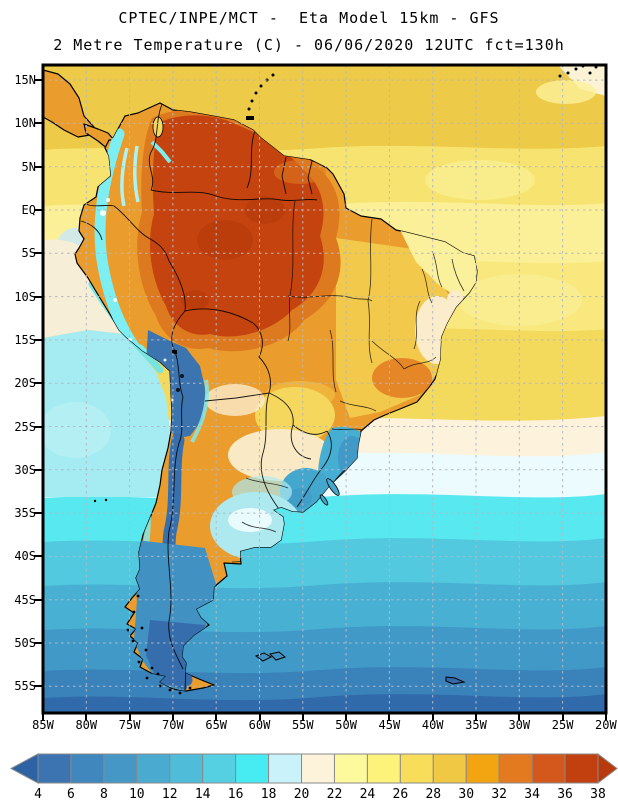 This screenshot has height=800, width=618. What do you see at coordinates (25, 426) in the screenshot?
I see `lat-tick-label: 25S` at bounding box center [25, 426].